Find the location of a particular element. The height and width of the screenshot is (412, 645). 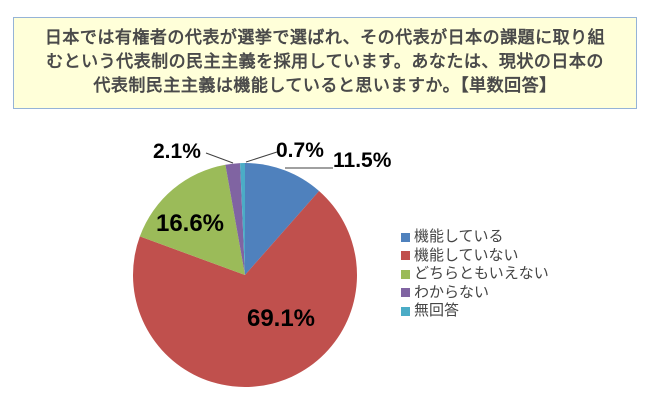

question-line-3: 代表制民主主義は機能していると思いますか。【単数回答】 is located at coordinates (325, 85).